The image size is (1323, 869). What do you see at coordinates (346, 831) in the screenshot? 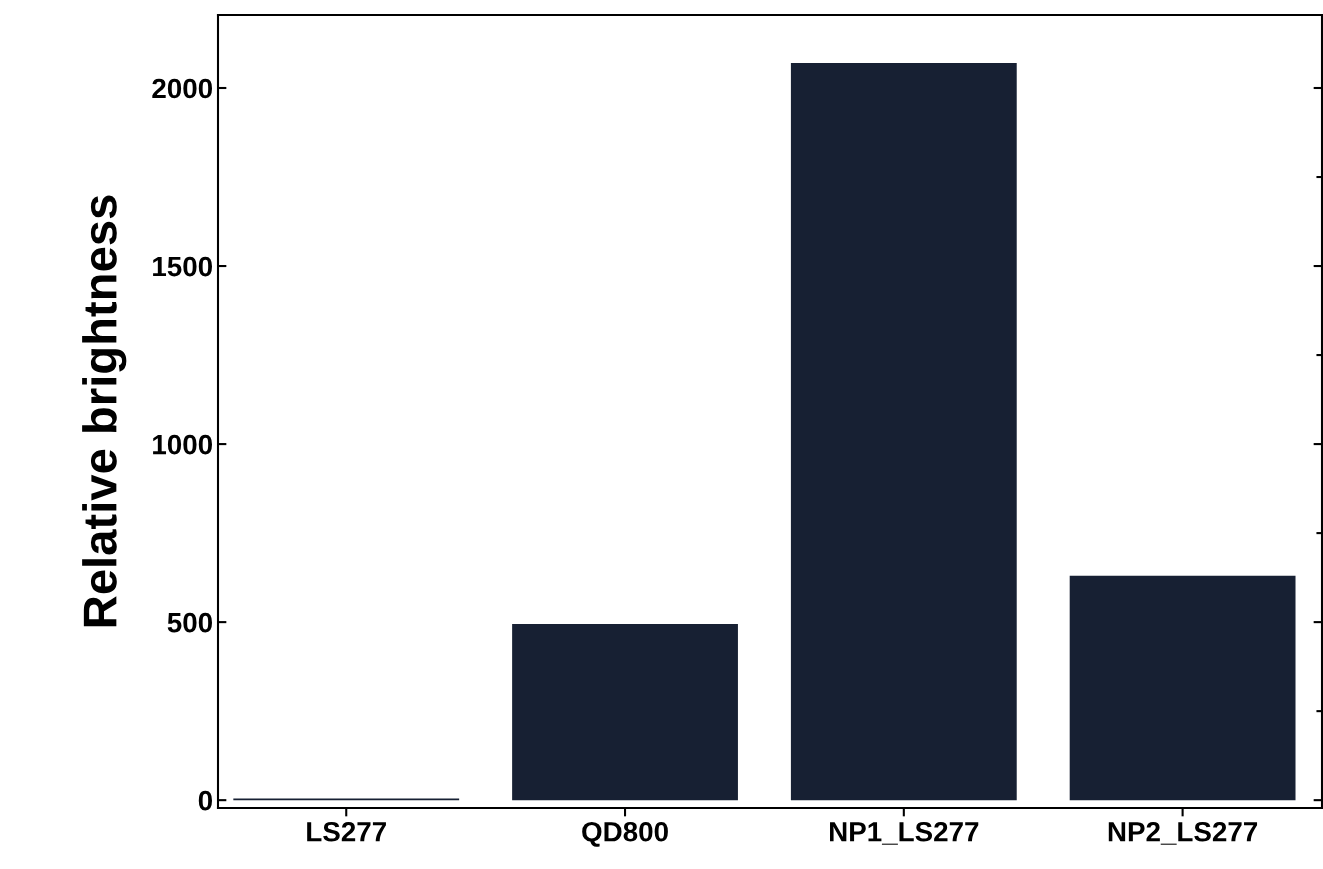
I see `x-tick-label: LS277` at bounding box center [346, 831].